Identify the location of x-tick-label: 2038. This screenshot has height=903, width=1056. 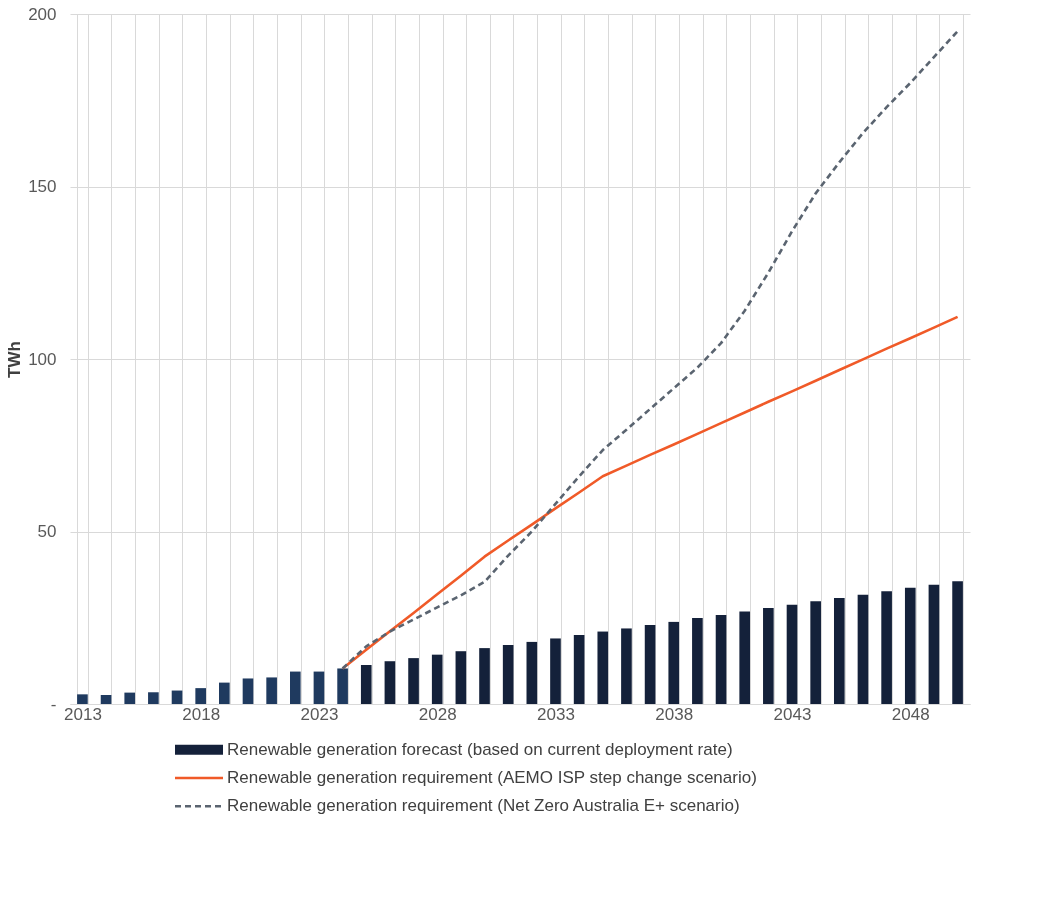
(674, 714).